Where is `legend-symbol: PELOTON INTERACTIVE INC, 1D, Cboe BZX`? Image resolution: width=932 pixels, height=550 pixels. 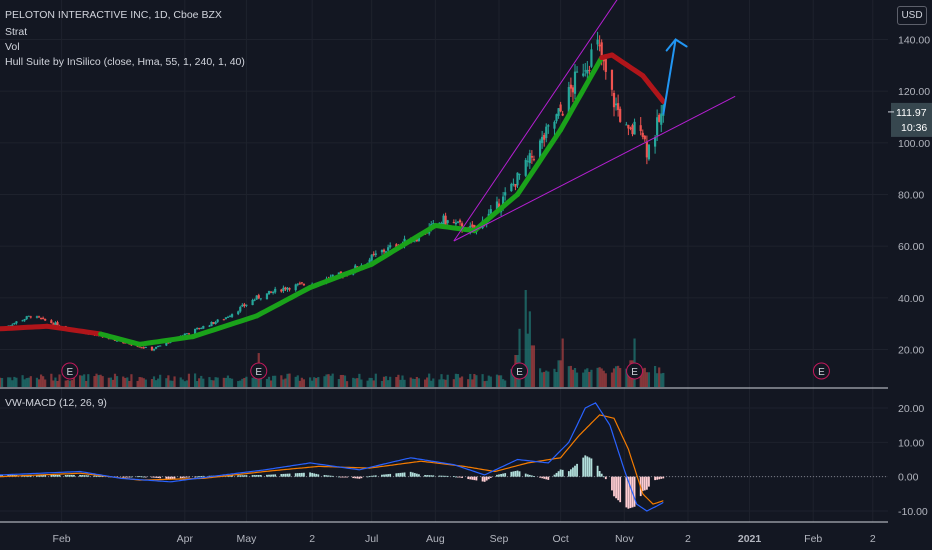
legend-symbol: PELOTON INTERACTIVE INC, 1D, Cboe BZX is located at coordinates (113, 15).